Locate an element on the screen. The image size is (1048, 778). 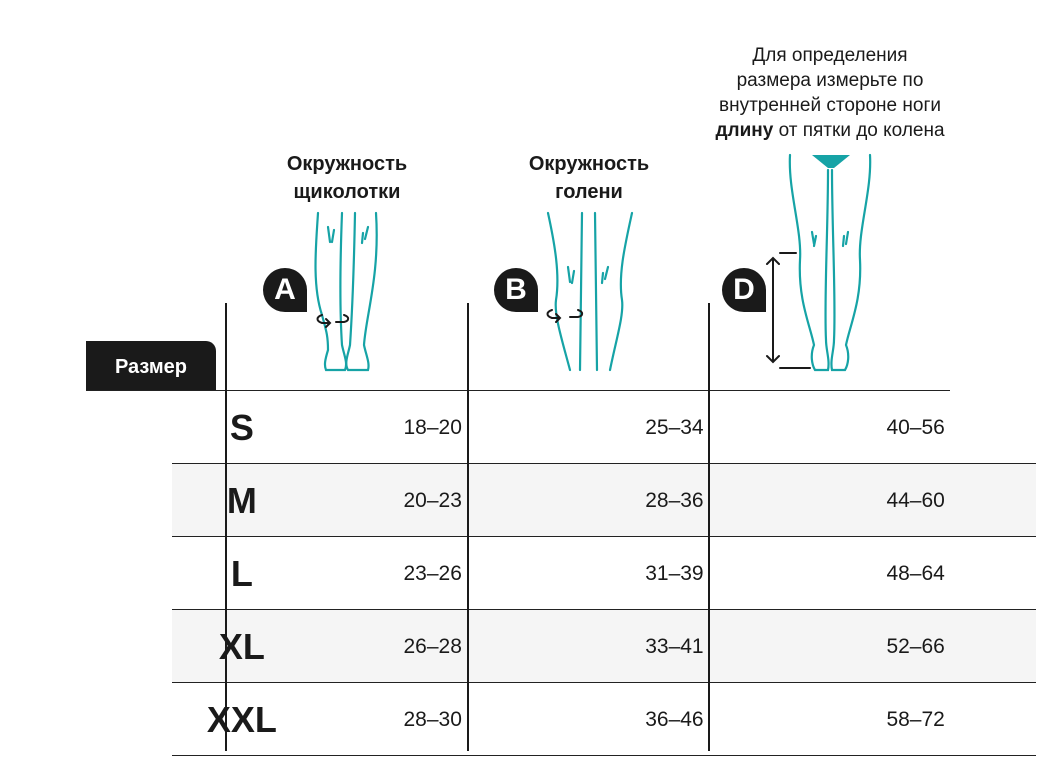
badge-d: D is located at coordinates (744, 290).